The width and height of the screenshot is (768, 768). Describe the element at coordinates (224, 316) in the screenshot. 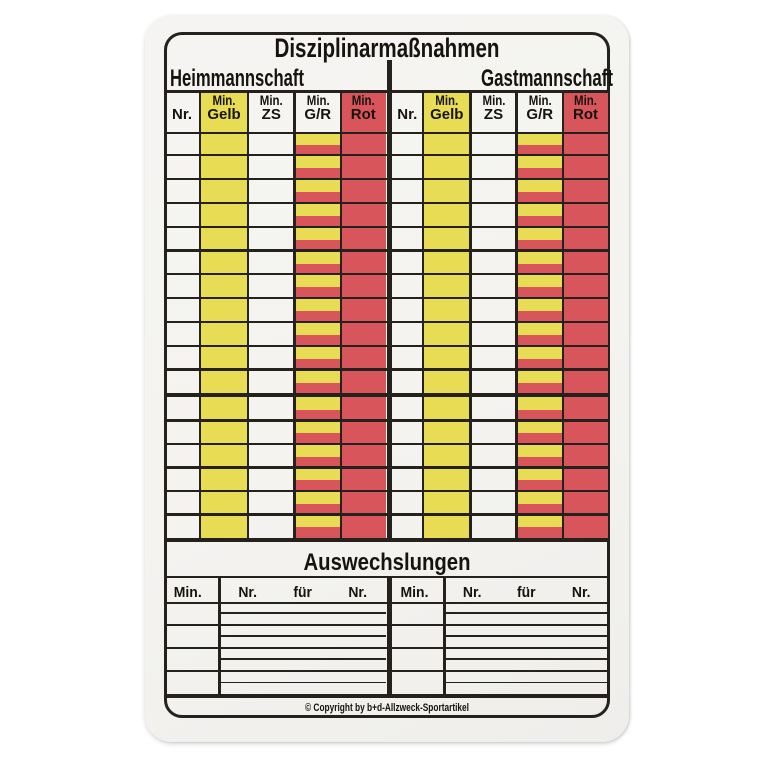

I see `column-fill-heim-gelb` at that location.